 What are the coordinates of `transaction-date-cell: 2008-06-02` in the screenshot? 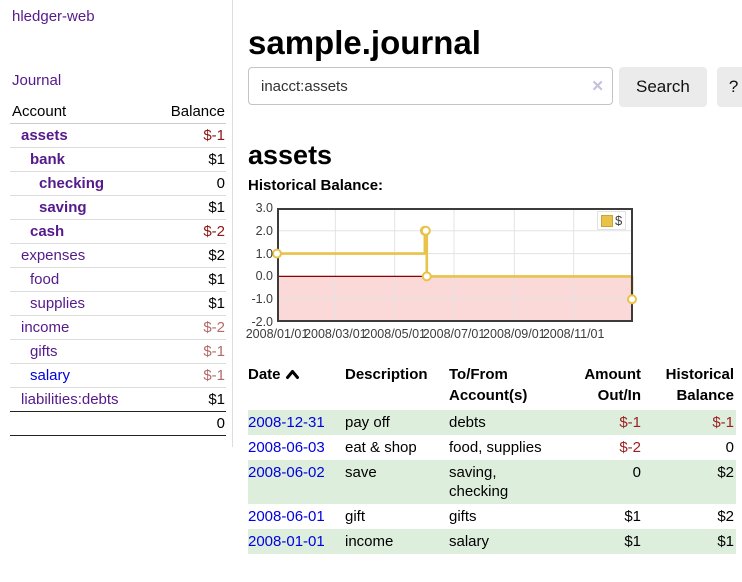 It's located at (296, 482).